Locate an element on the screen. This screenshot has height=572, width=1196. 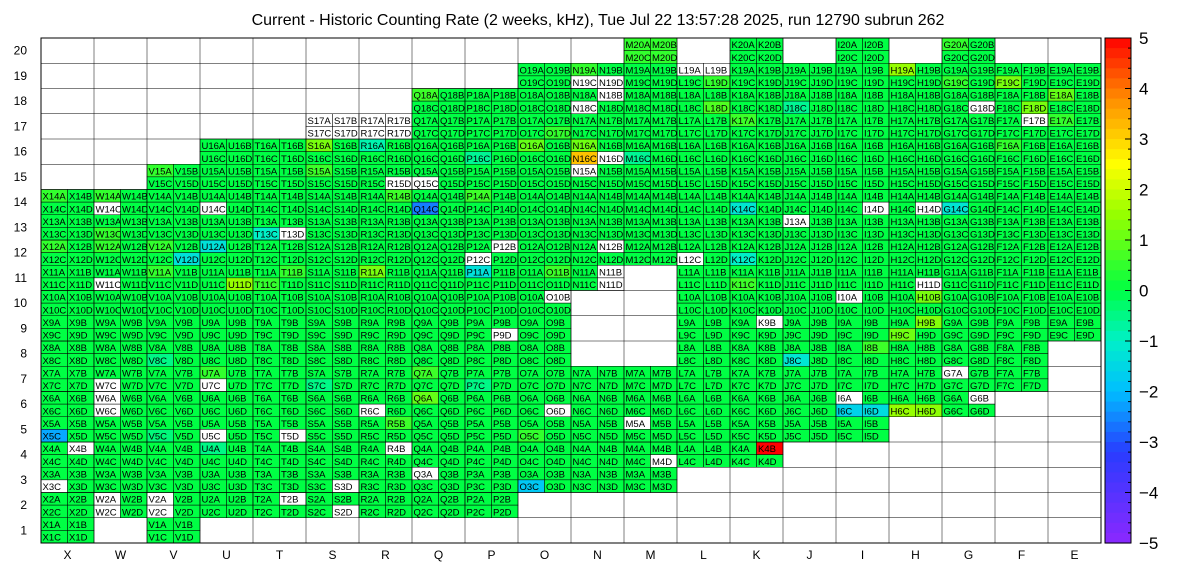
cell-label-G11D: G11D is located at coordinates (982, 285).